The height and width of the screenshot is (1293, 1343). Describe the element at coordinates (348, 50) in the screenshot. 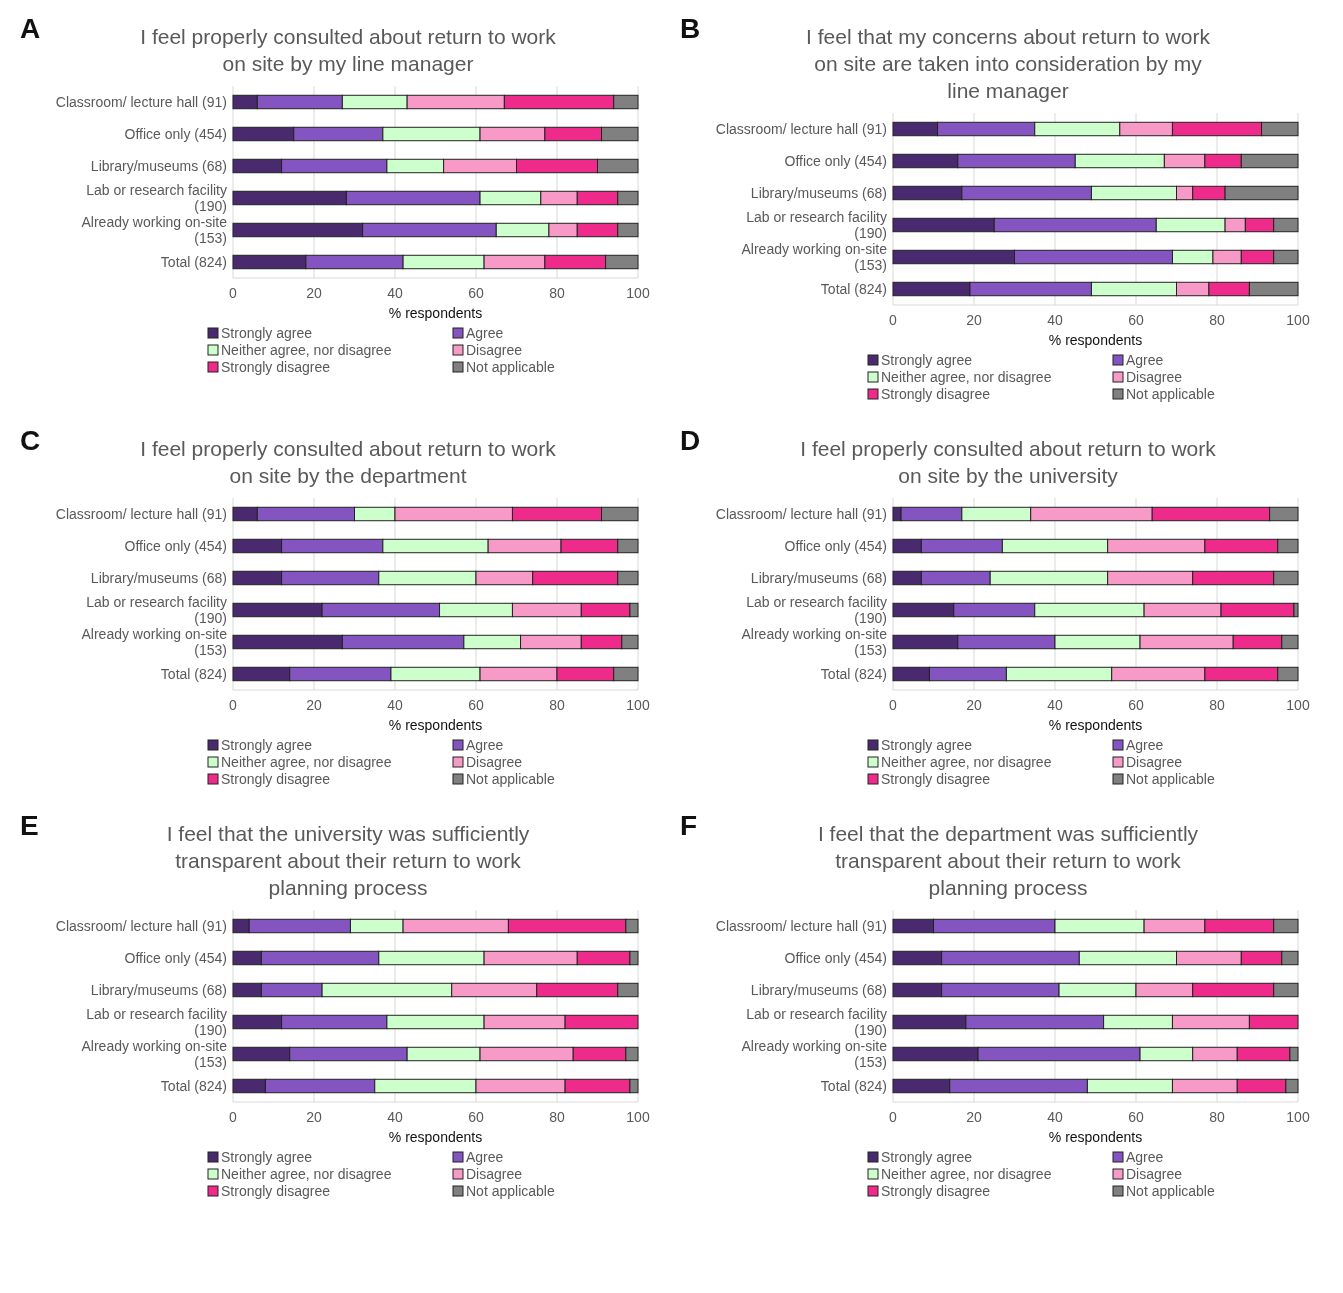

I see `chart-title: I feel properly consulted about return to work on site by my line manager` at that location.